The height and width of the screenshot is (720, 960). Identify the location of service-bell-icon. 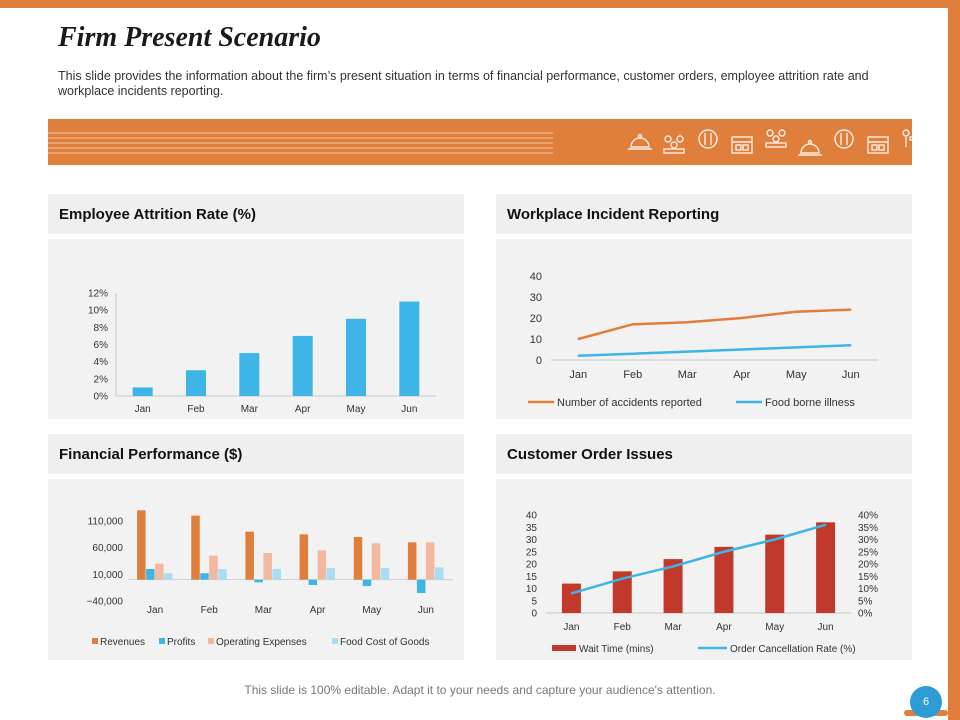
(810, 147).